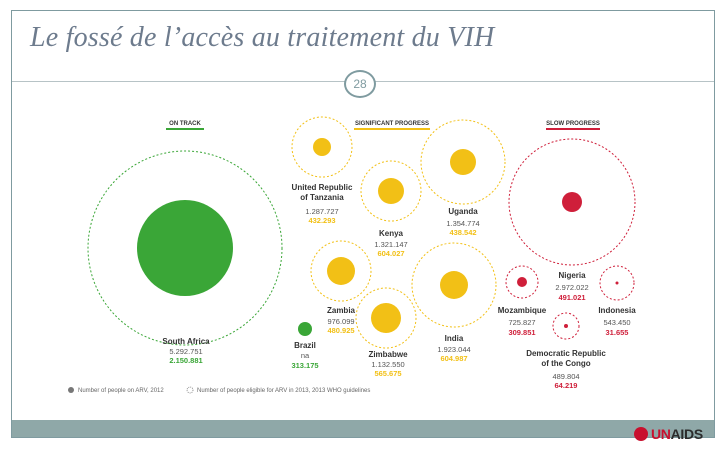  I want to click on label-nigeria: Nigeria, so click(572, 275).